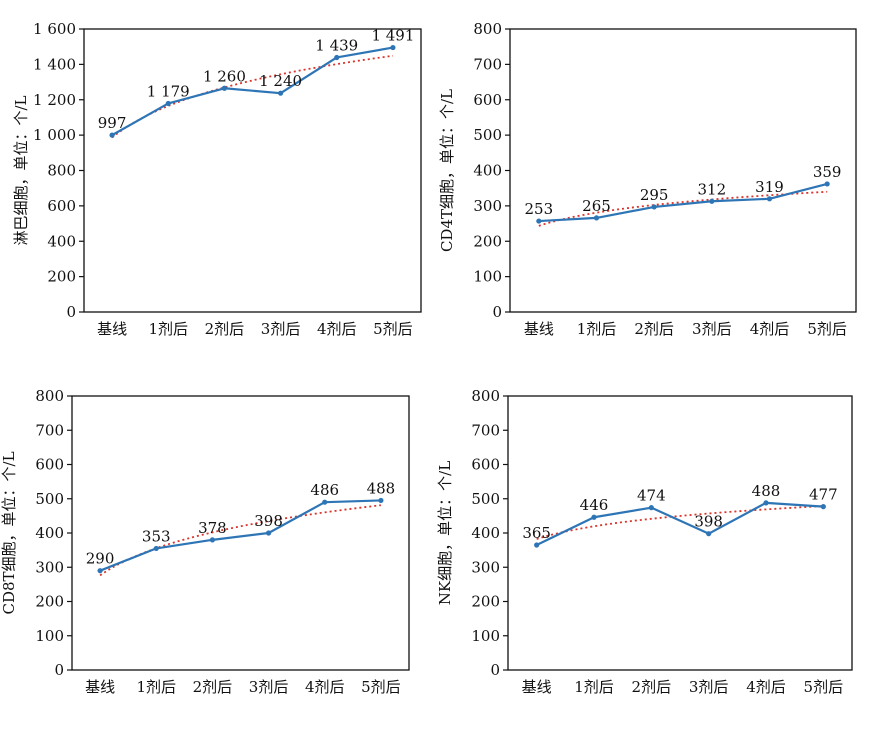 Image resolution: width=874 pixels, height=732 pixels. I want to click on data-label: 1 179, so click(168, 91).